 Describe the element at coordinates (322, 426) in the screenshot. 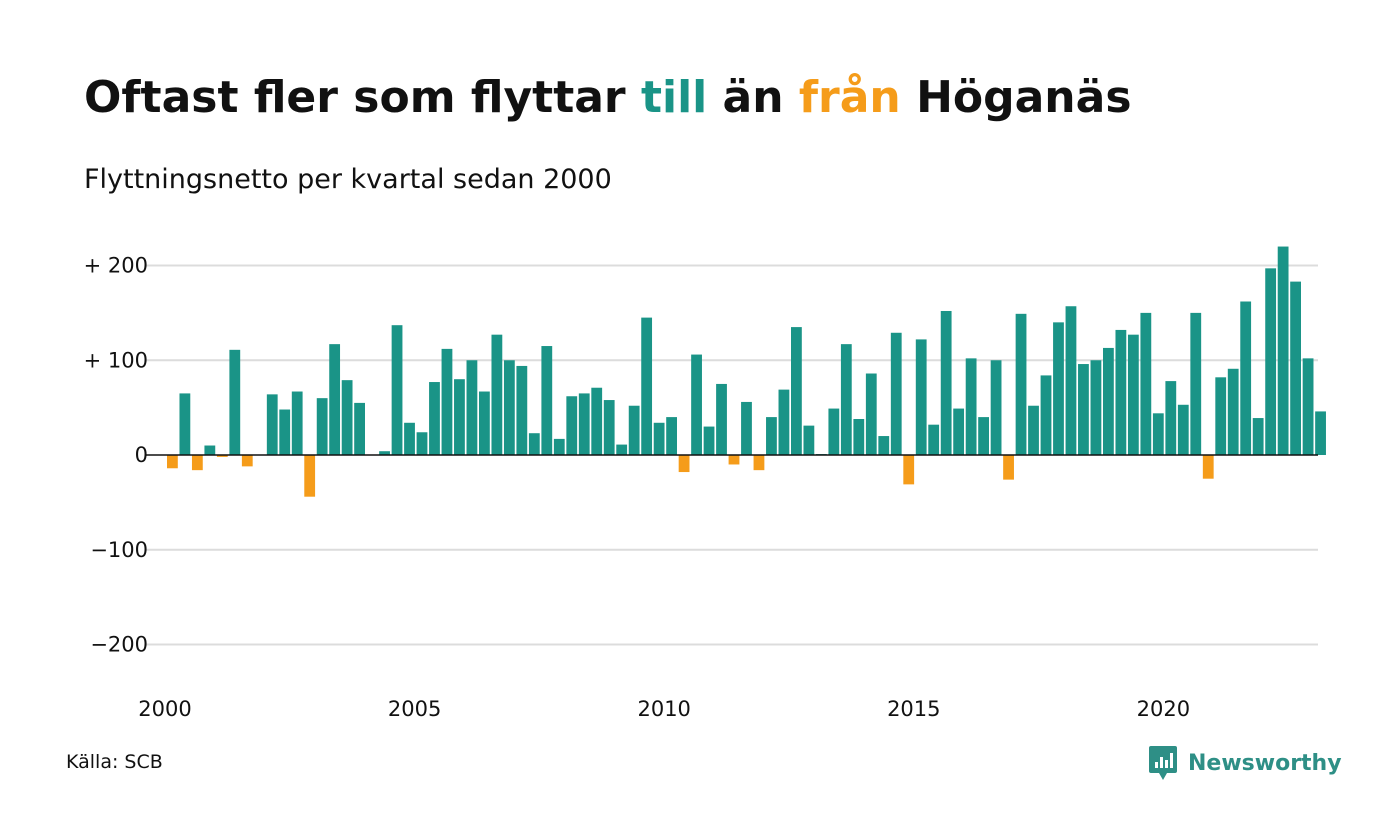

I see `bar-2003-k1: 2003 K1: 60` at that location.